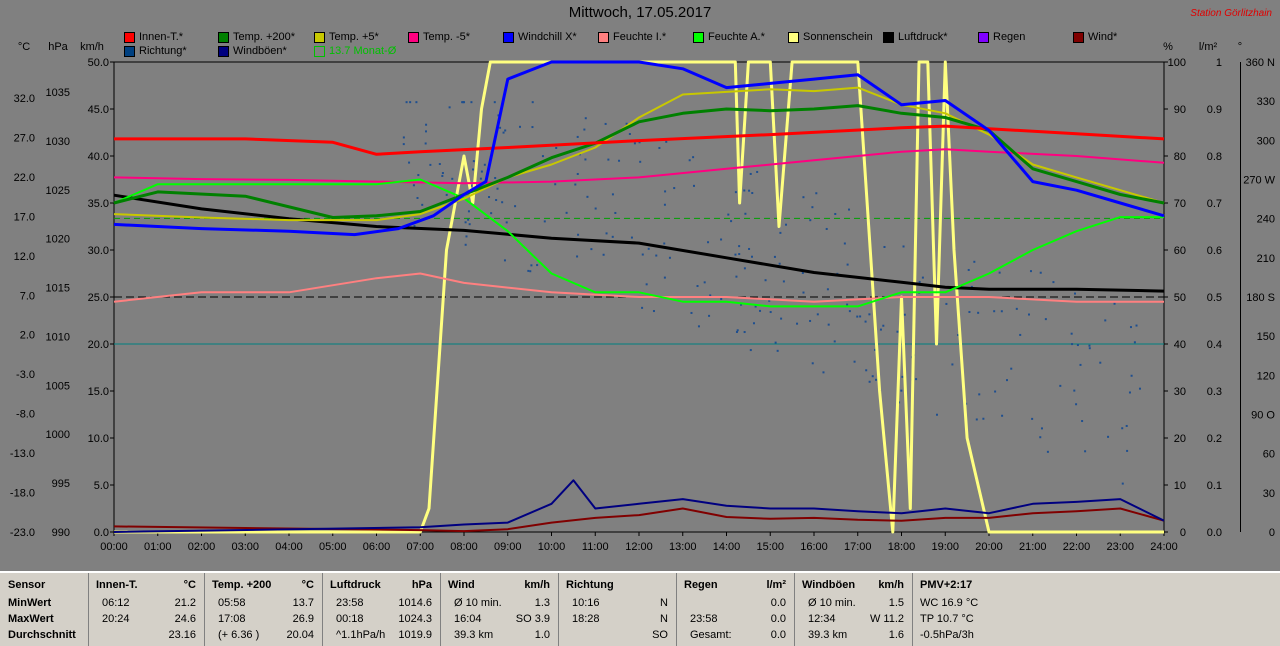  Describe the element at coordinates (1120, 547) in the screenshot. I see `x-tick-label: 23:00` at that location.